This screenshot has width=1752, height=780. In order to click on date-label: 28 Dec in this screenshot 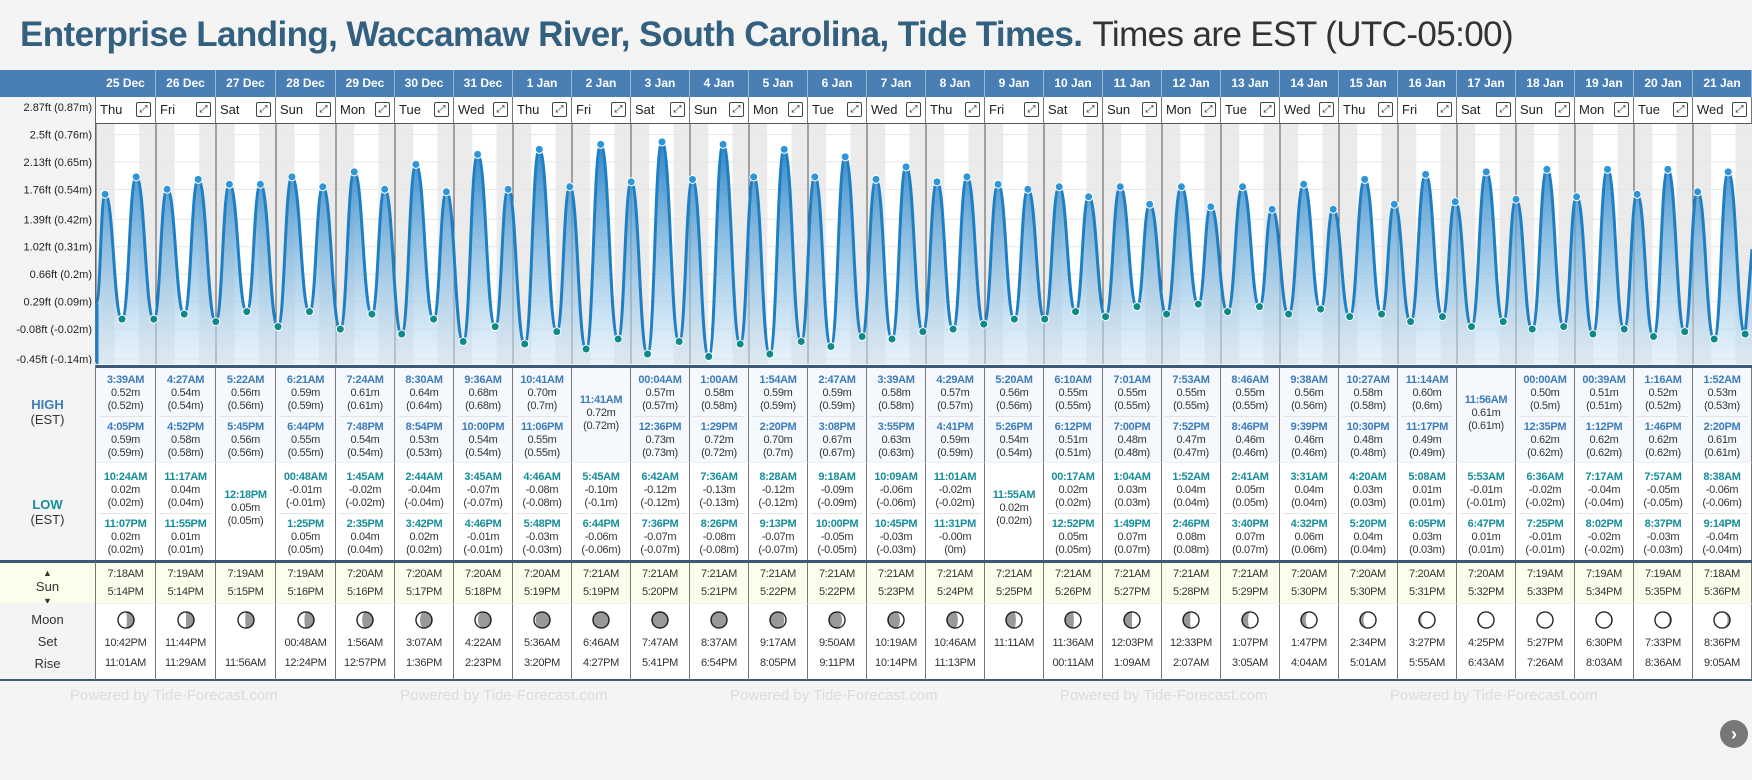, I will do `click(305, 83)`.